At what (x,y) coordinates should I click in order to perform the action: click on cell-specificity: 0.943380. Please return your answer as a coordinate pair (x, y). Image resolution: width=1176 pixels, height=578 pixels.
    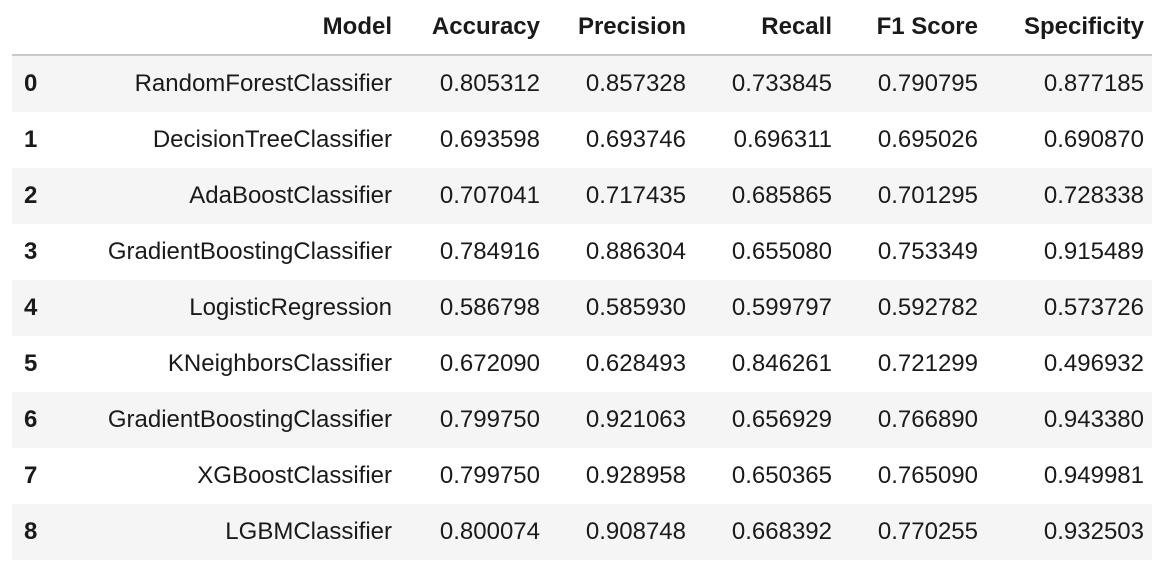
    Looking at the image, I should click on (1093, 419).